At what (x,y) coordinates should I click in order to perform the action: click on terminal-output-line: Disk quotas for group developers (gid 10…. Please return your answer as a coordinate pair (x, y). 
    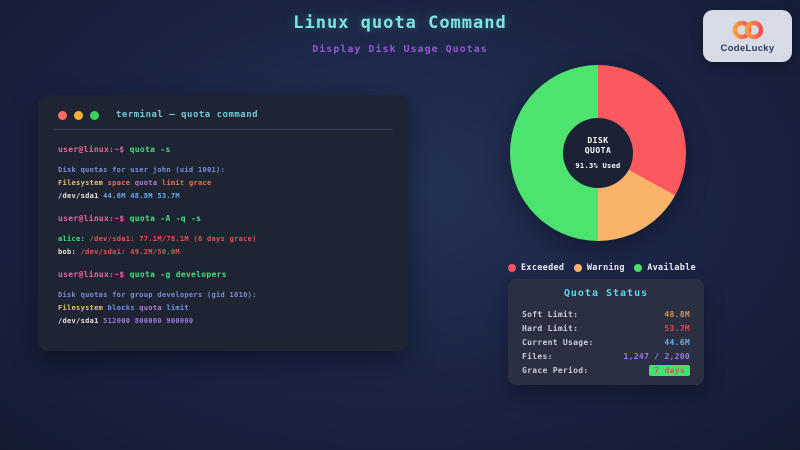
    Looking at the image, I should click on (157, 295).